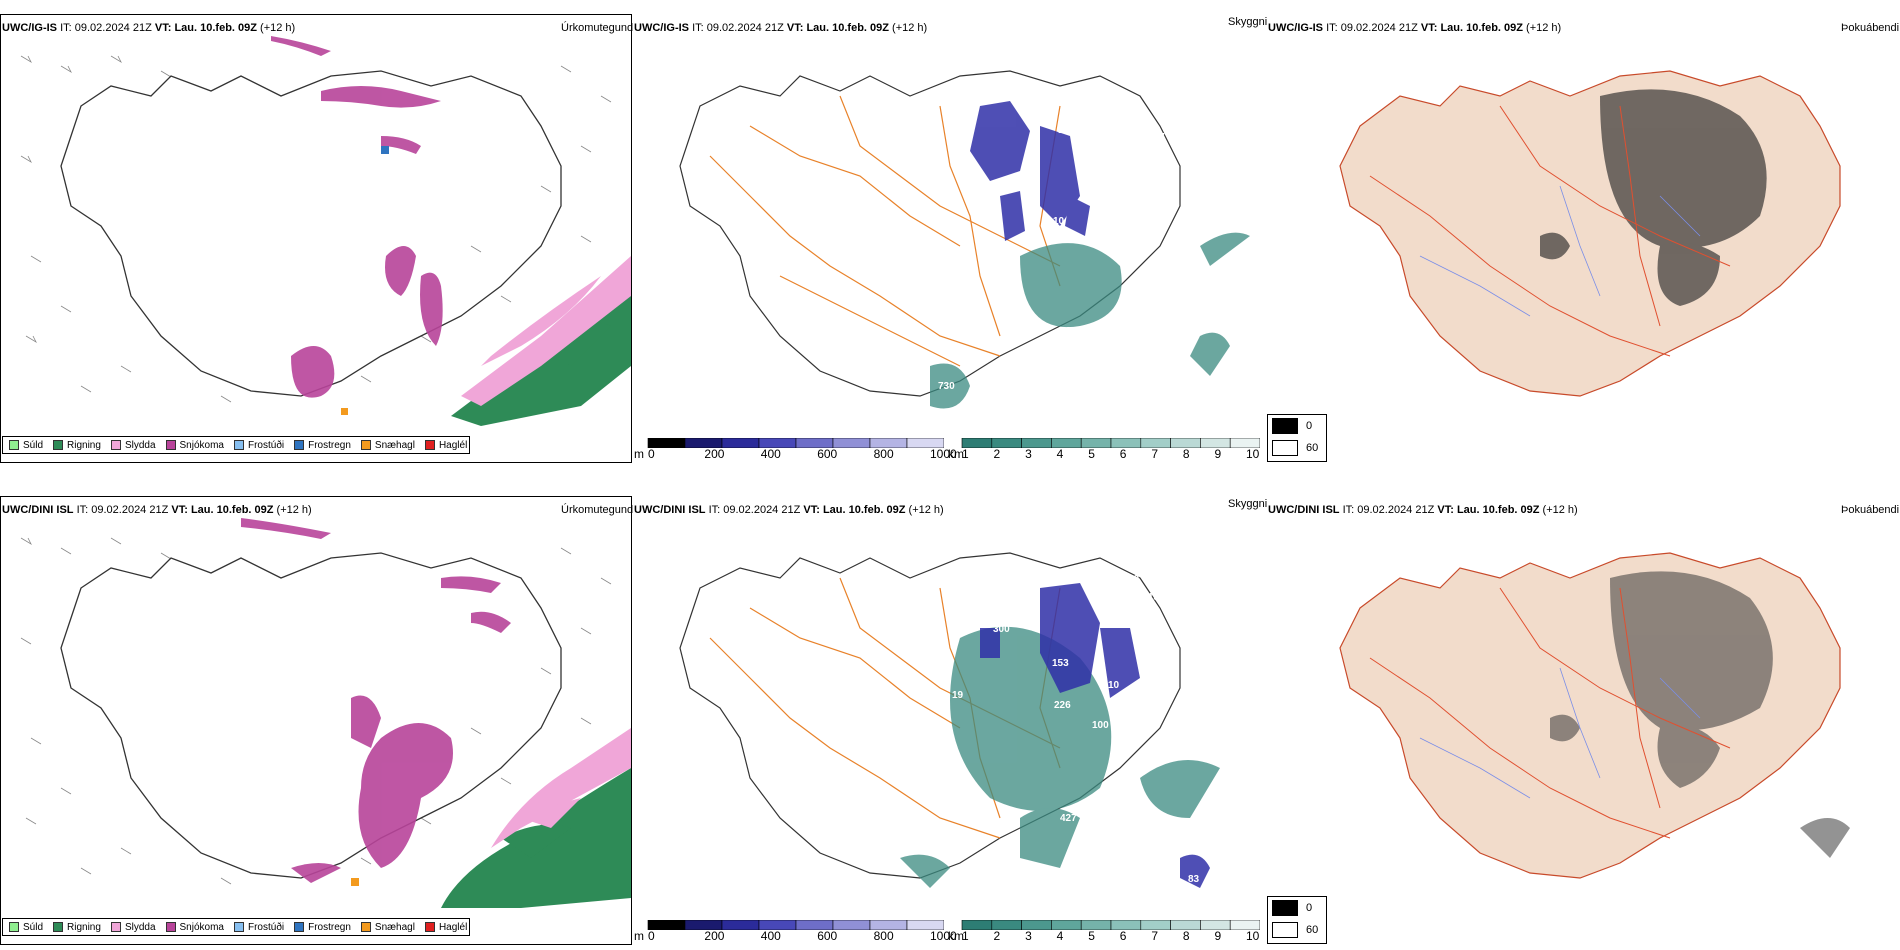 The height and width of the screenshot is (950, 1900). What do you see at coordinates (316, 229) in the screenshot?
I see `wind-barbs` at bounding box center [316, 229].